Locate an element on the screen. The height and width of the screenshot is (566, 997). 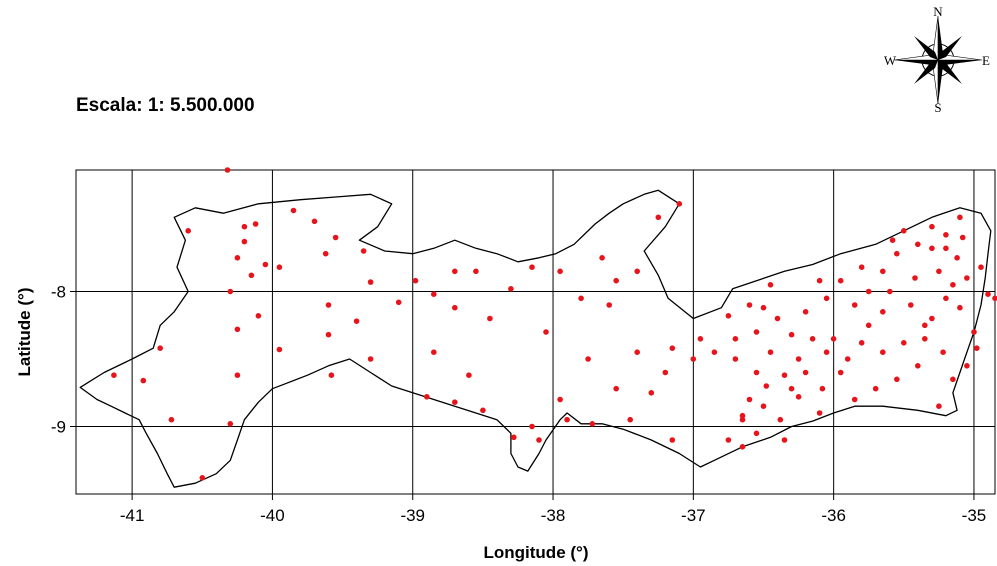
x-tick-label: -38 is located at coordinates (553, 515).